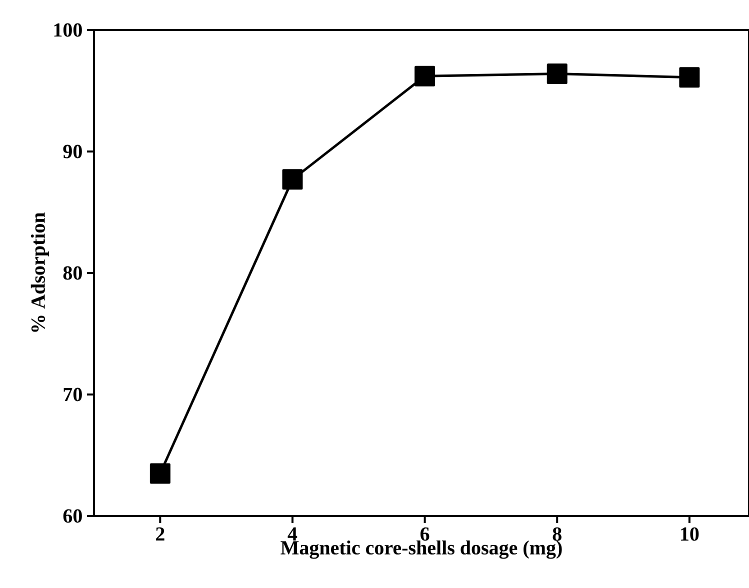 This screenshot has width=749, height=588. I want to click on y-tick-label: 80, so click(72, 273).